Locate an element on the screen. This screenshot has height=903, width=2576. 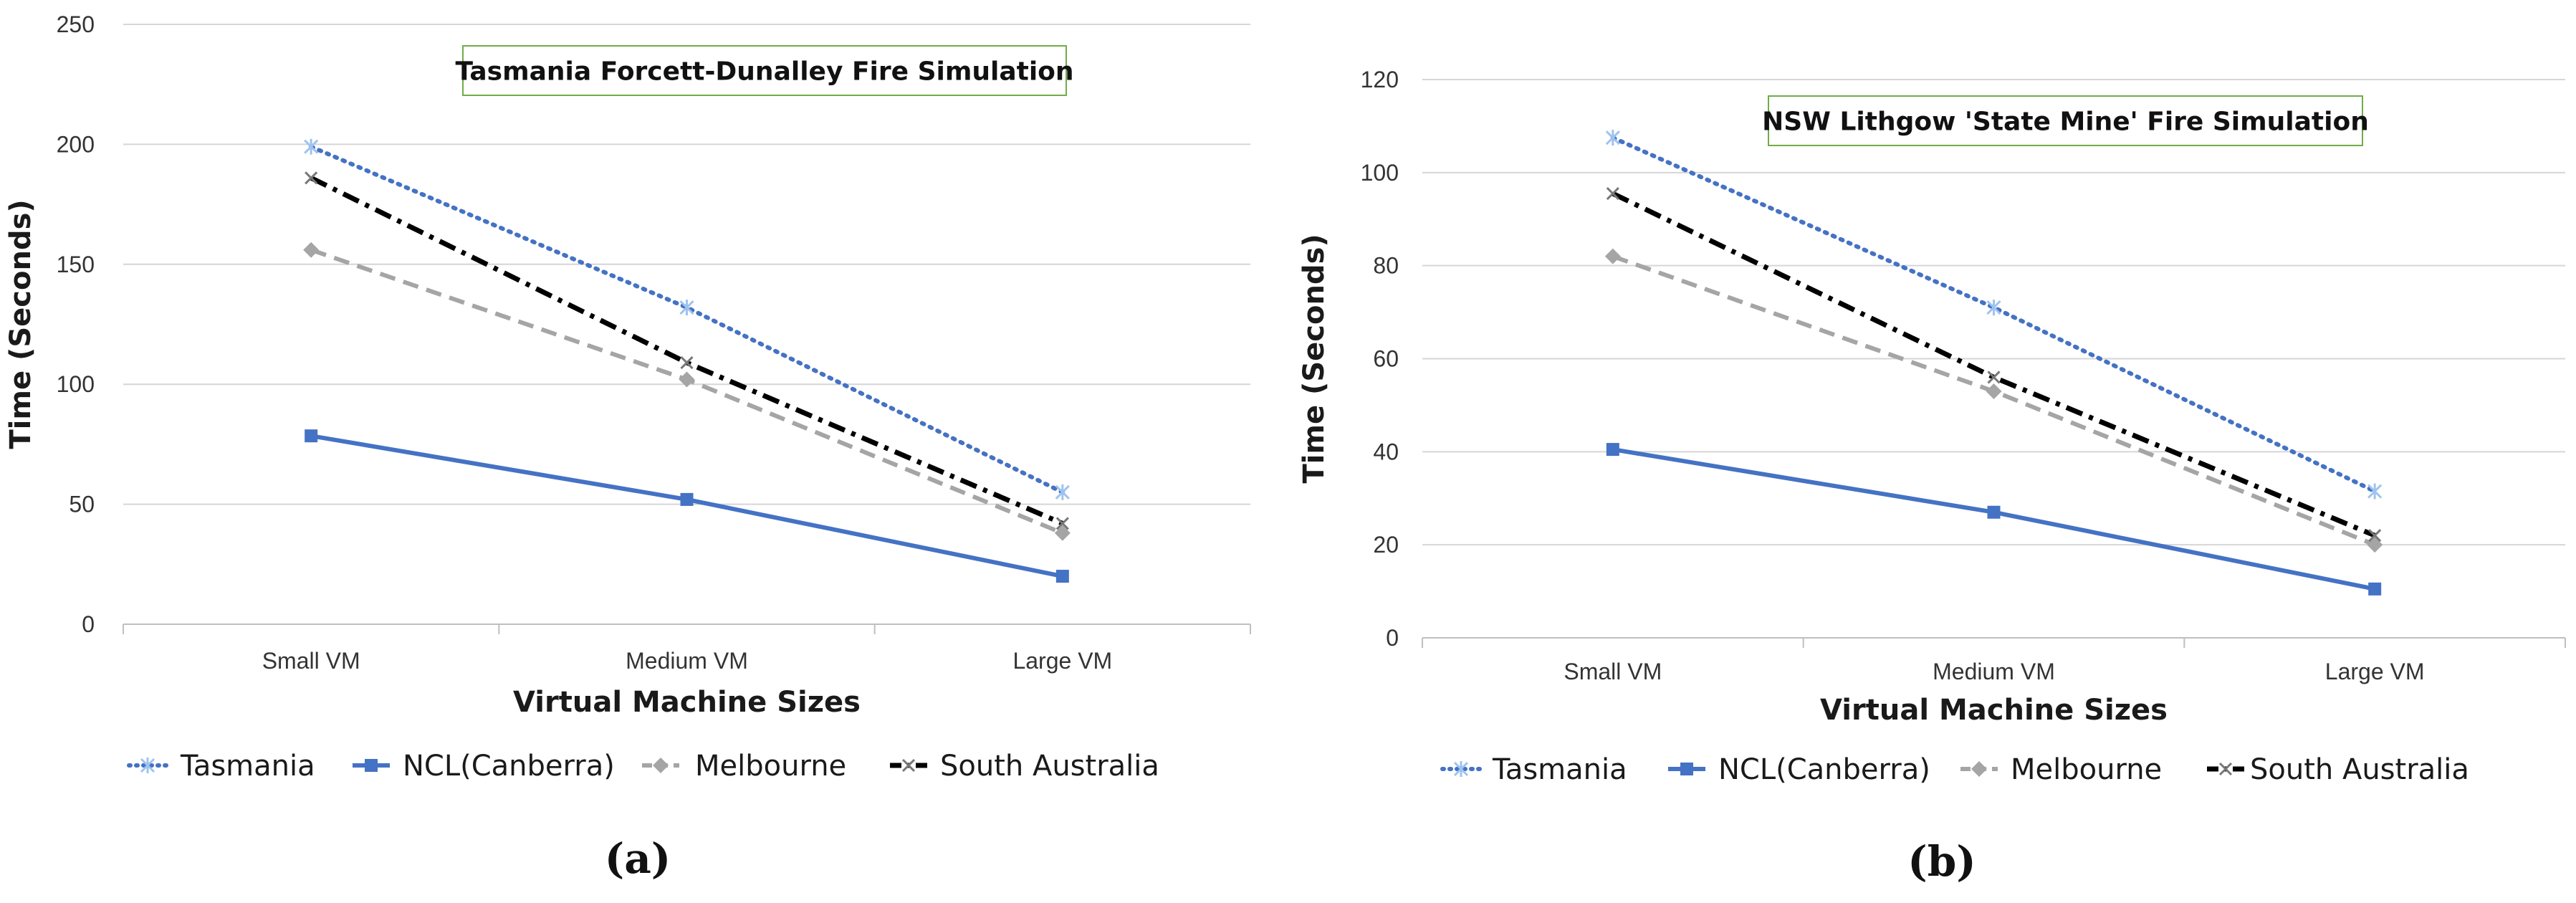
figure-caption: (b) is located at coordinates (1941, 861).